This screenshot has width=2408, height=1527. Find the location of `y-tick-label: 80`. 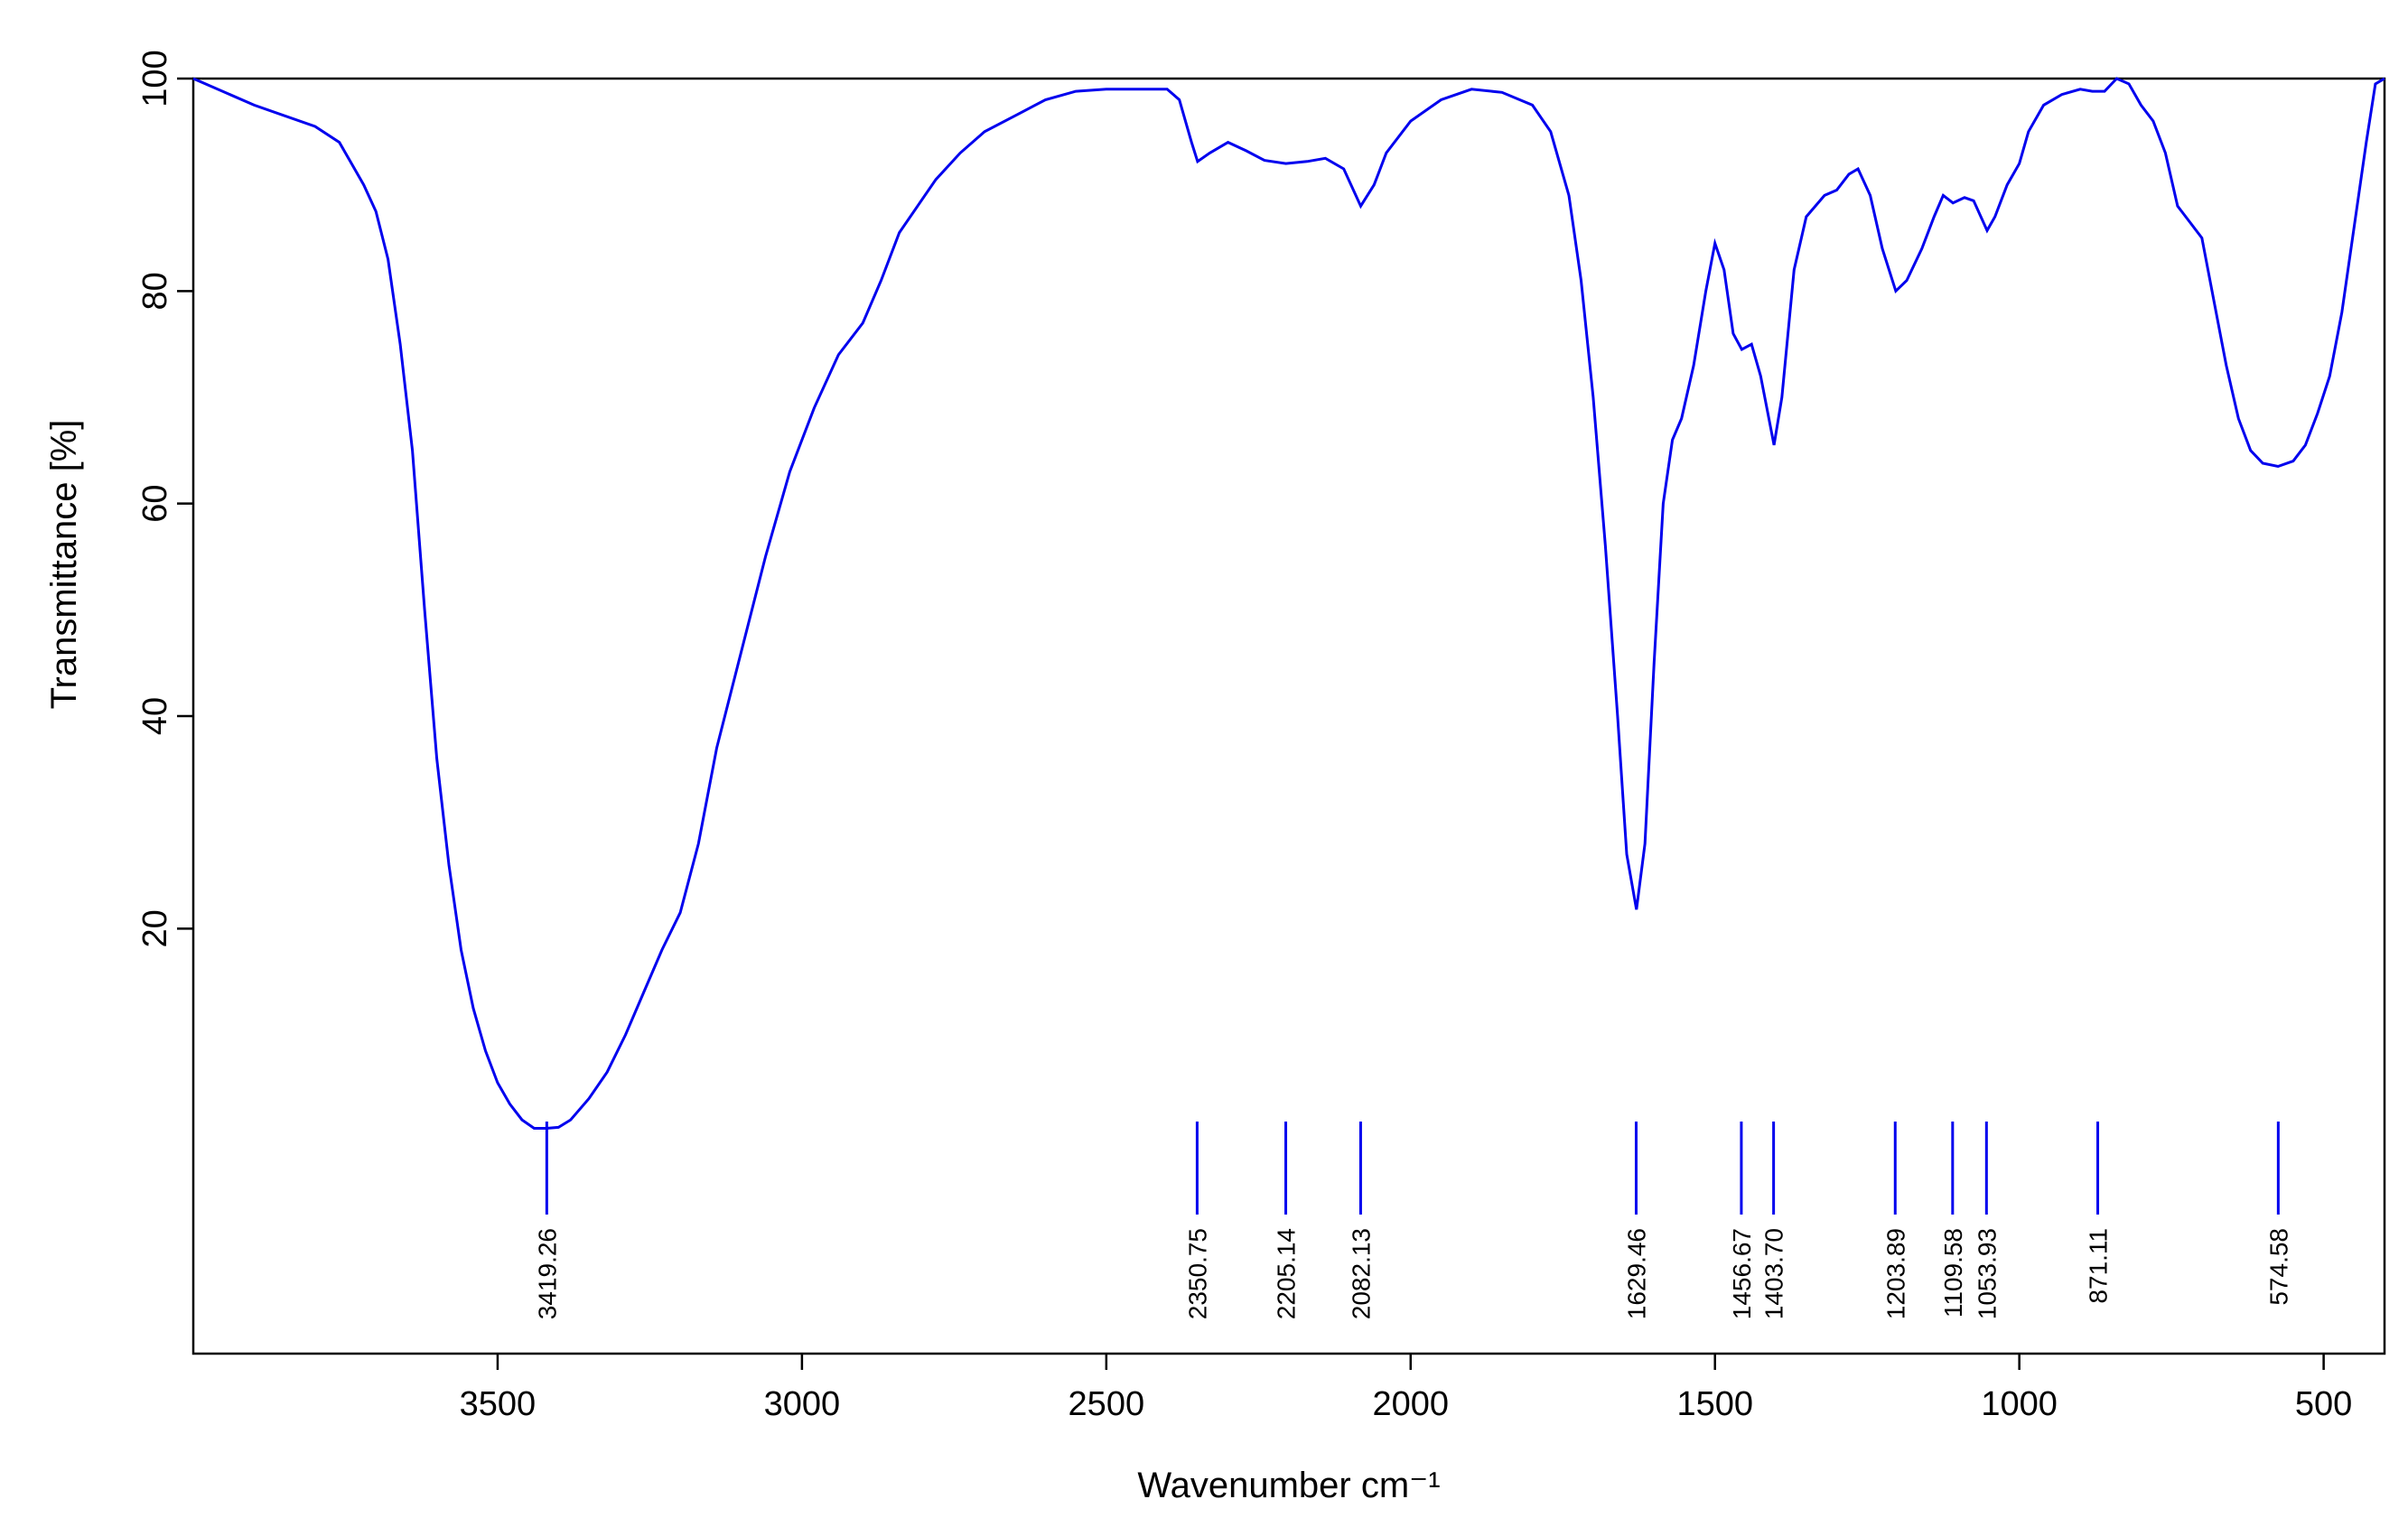

y-tick-label: 80 is located at coordinates (155, 291).